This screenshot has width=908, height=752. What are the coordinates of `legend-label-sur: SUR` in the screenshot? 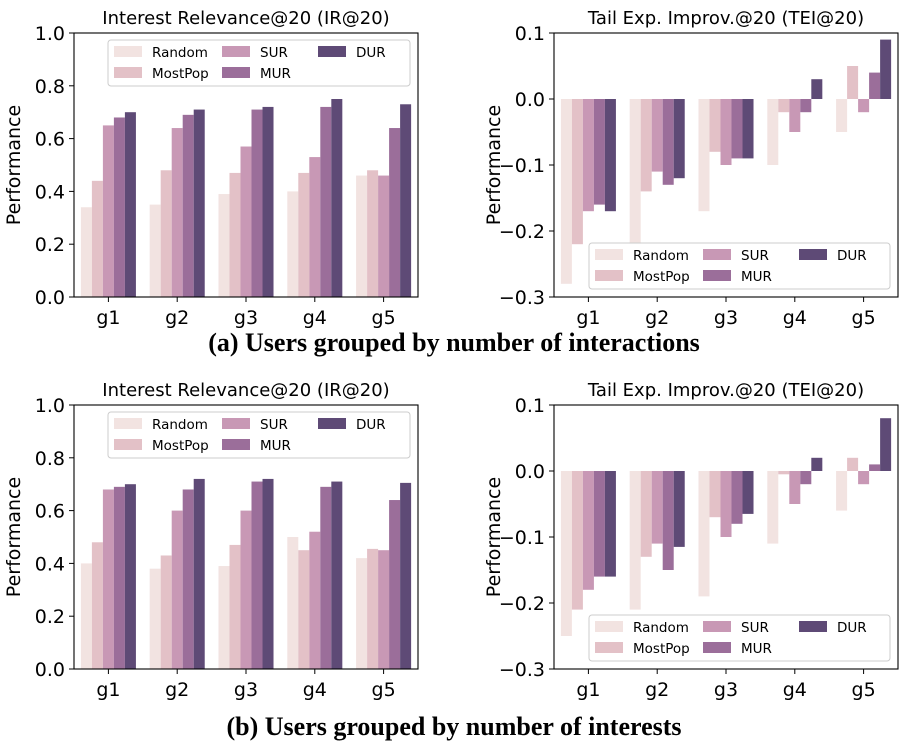 It's located at (755, 628).